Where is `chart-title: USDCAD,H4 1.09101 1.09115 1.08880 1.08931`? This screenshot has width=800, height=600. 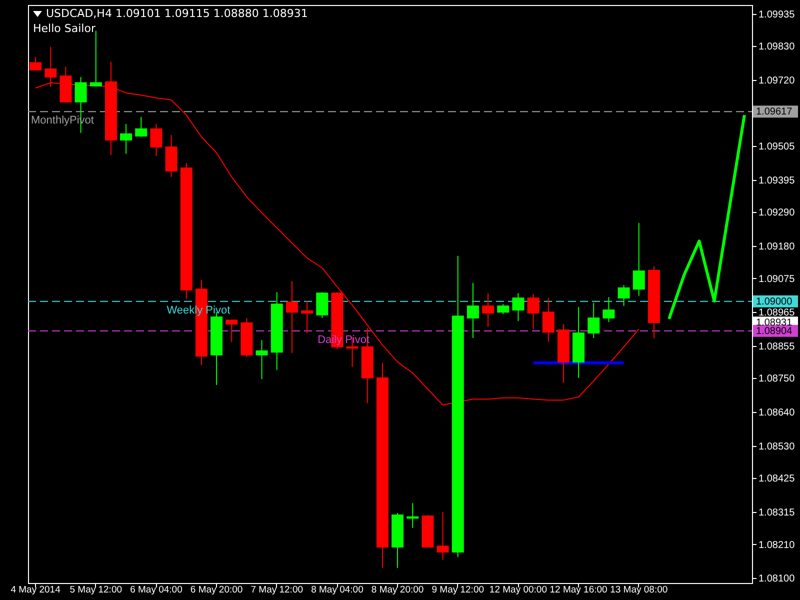
chart-title: USDCAD,H4 1.09101 1.09115 1.08880 1.08931 is located at coordinates (177, 13).